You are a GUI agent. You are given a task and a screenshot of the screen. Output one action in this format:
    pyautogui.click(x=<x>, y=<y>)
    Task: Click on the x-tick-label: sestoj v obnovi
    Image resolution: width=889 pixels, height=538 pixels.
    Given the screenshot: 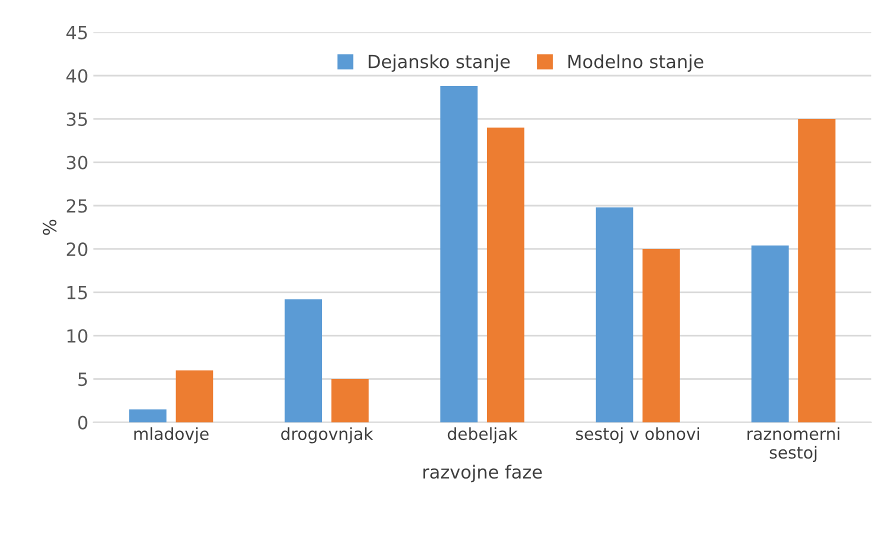 What is the action you would take?
    pyautogui.click(x=638, y=435)
    